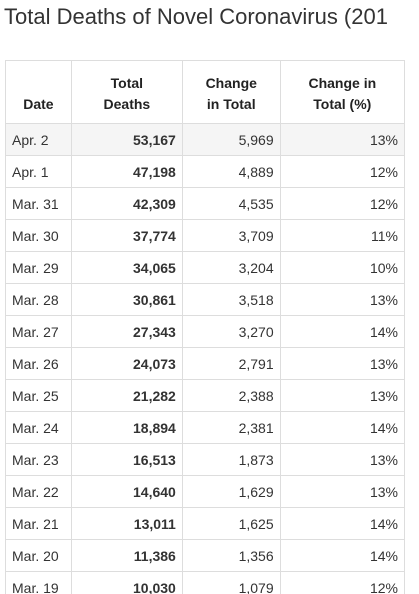 The height and width of the screenshot is (594, 419). I want to click on table-cell: 10%, so click(342, 267).